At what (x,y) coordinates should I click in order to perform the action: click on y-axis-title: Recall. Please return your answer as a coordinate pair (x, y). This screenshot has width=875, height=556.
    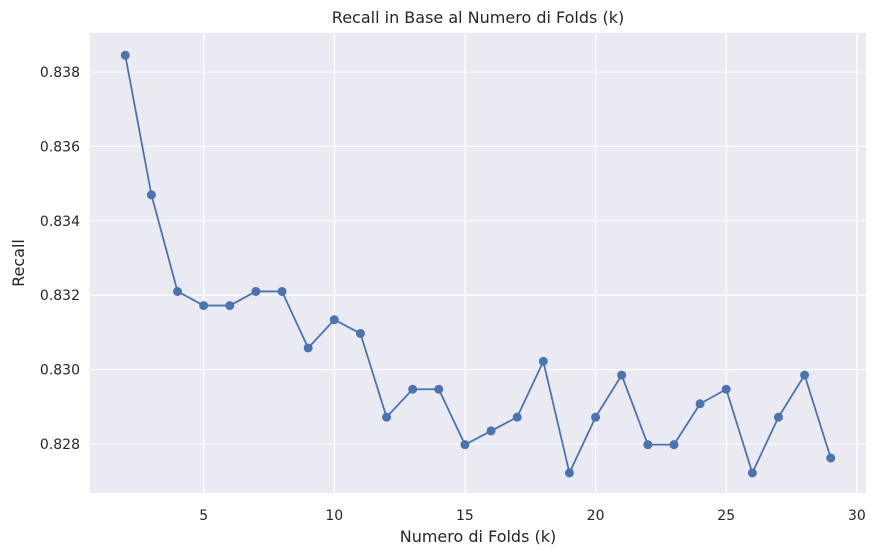
    Looking at the image, I should click on (18, 263).